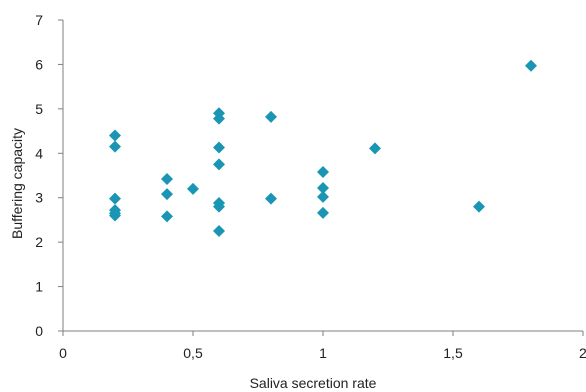  What do you see at coordinates (39, 331) in the screenshot?
I see `y-tick-label: 0` at bounding box center [39, 331].